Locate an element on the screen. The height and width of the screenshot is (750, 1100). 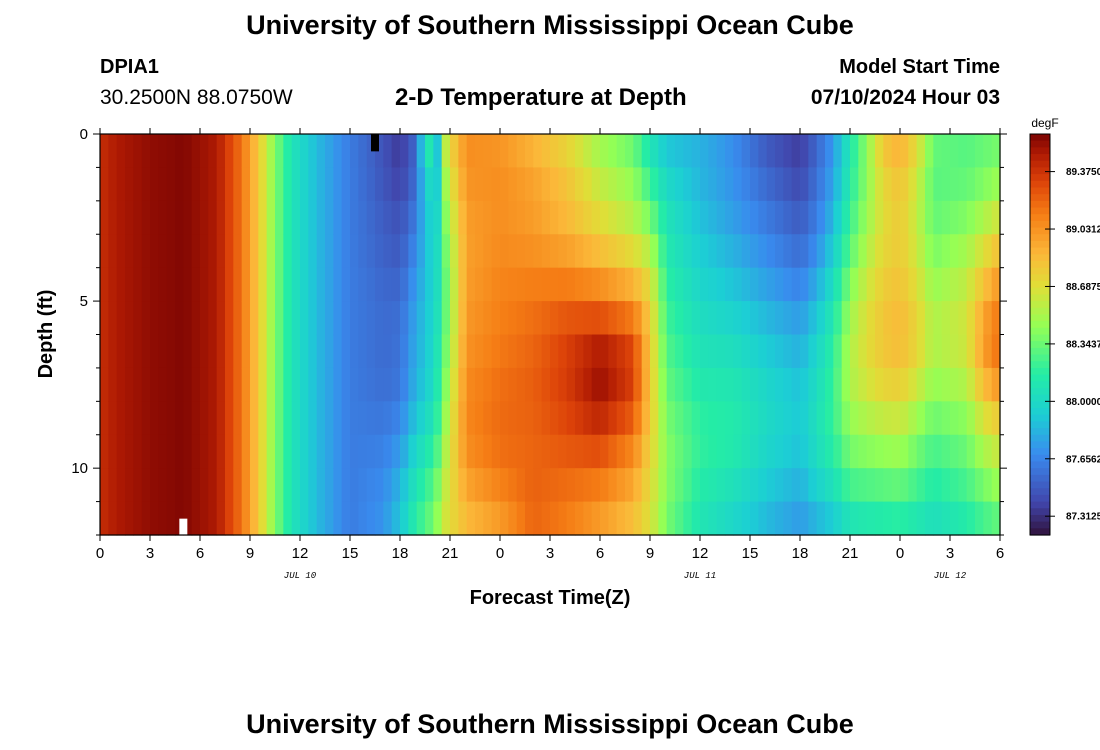
model-start-value: 07/10/2024 Hour 03 is located at coordinates (905, 97).